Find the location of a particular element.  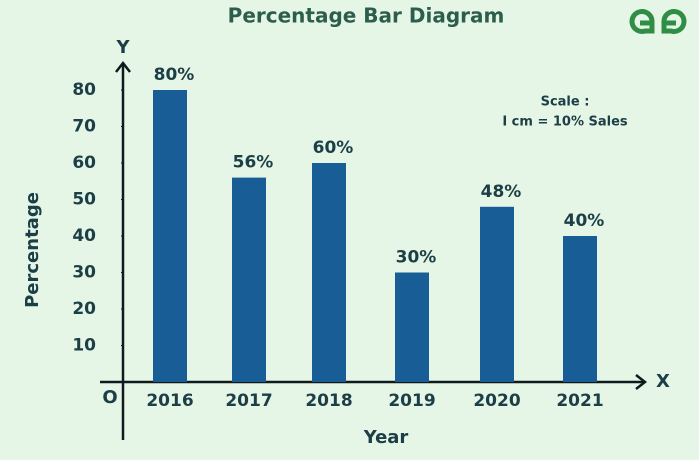

x-tick-label: 2021 is located at coordinates (579, 401).